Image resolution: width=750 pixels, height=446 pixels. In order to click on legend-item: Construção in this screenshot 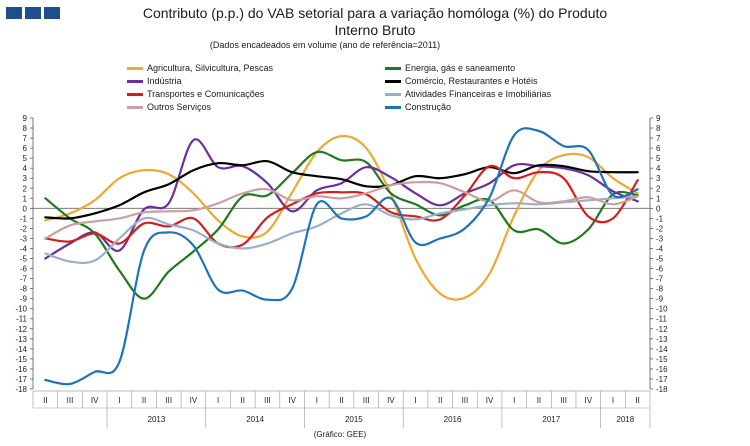, I will do `click(418, 107)`.